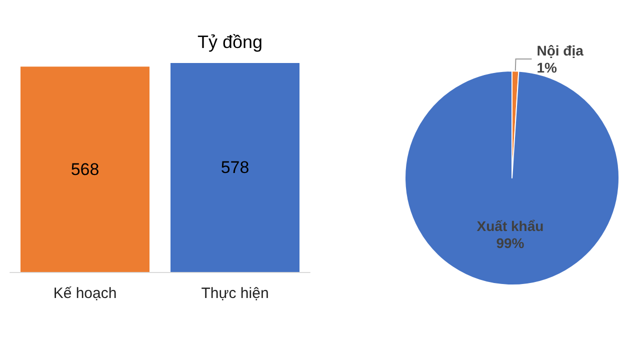 The height and width of the screenshot is (348, 640). Describe the element at coordinates (235, 167) in the screenshot. I see `data-label: 578` at that location.